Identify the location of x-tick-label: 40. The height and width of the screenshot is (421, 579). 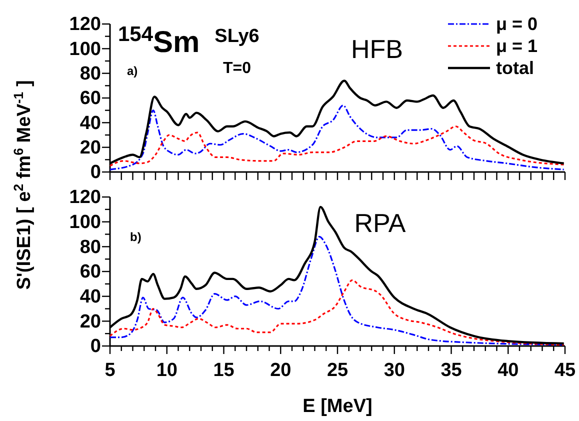
(508, 370).